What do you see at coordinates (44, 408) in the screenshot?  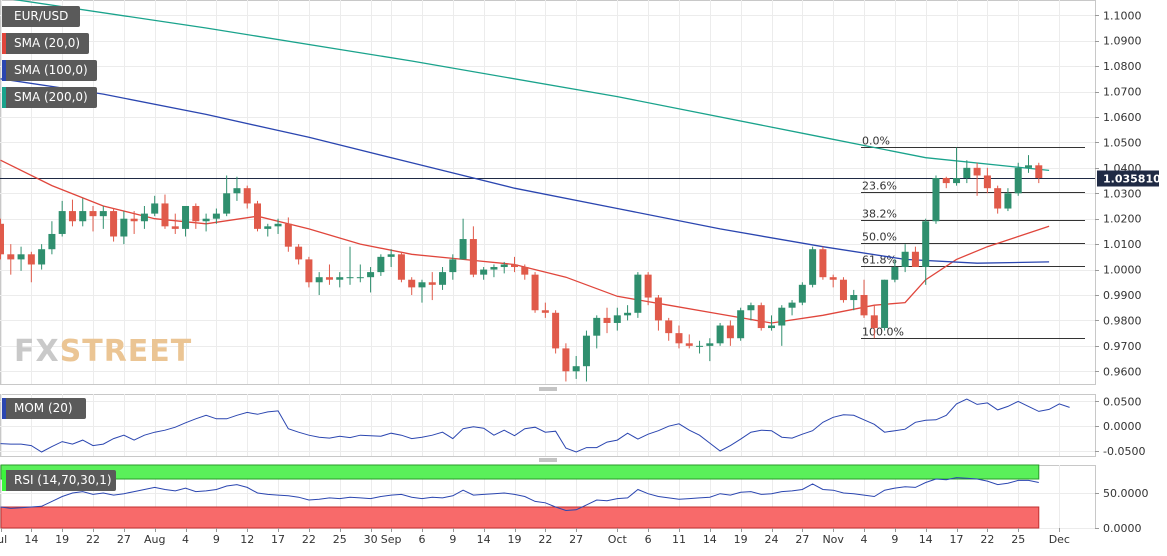 I see `legend-mom: MOM (20)` at bounding box center [44, 408].